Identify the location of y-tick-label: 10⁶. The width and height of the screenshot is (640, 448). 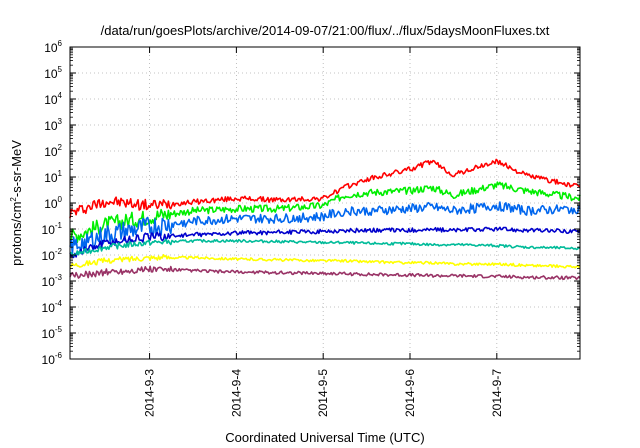
(53, 47).